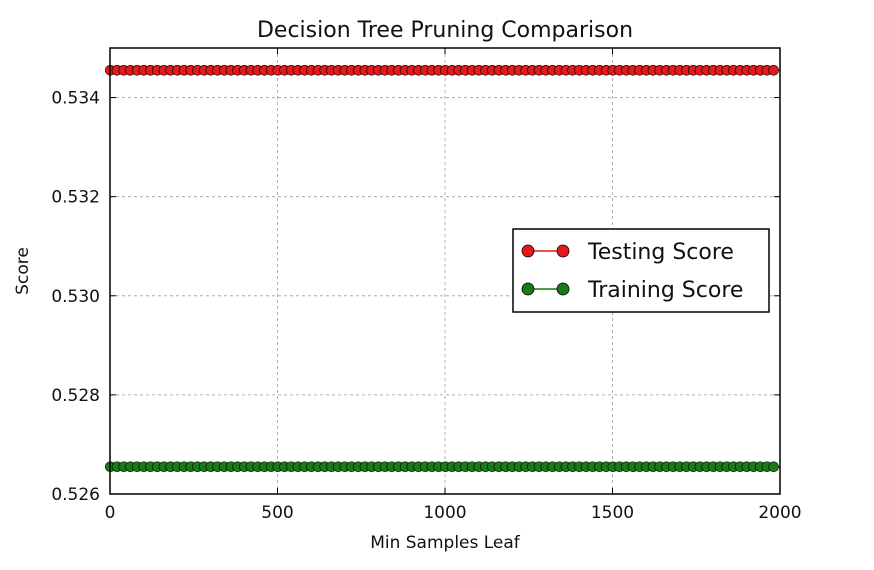 The height and width of the screenshot is (570, 874). I want to click on series-training-score, so click(442, 467).